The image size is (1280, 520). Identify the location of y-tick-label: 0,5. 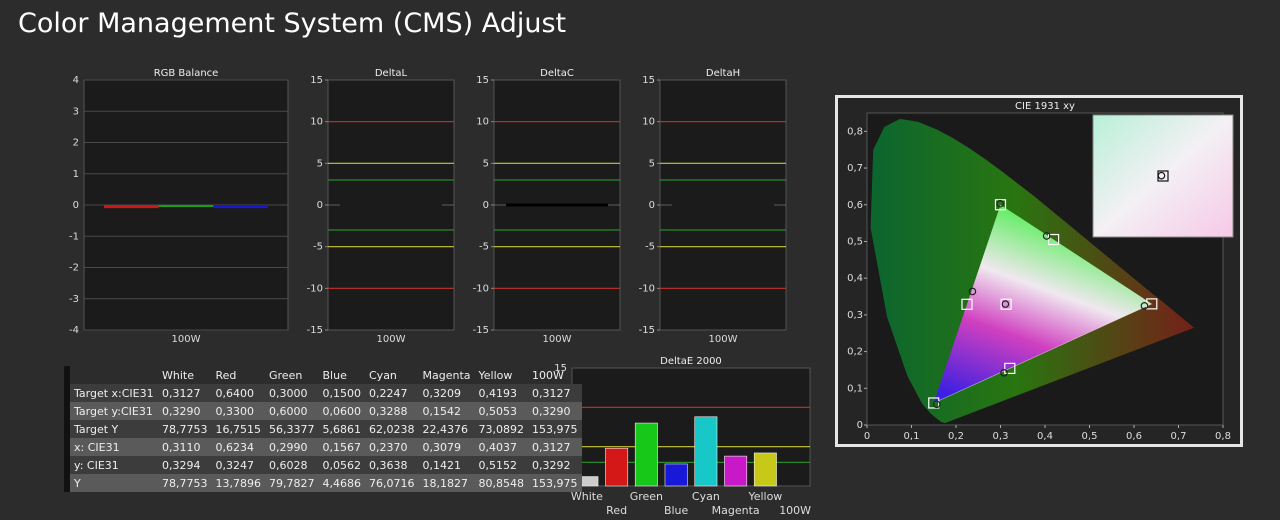
(855, 241).